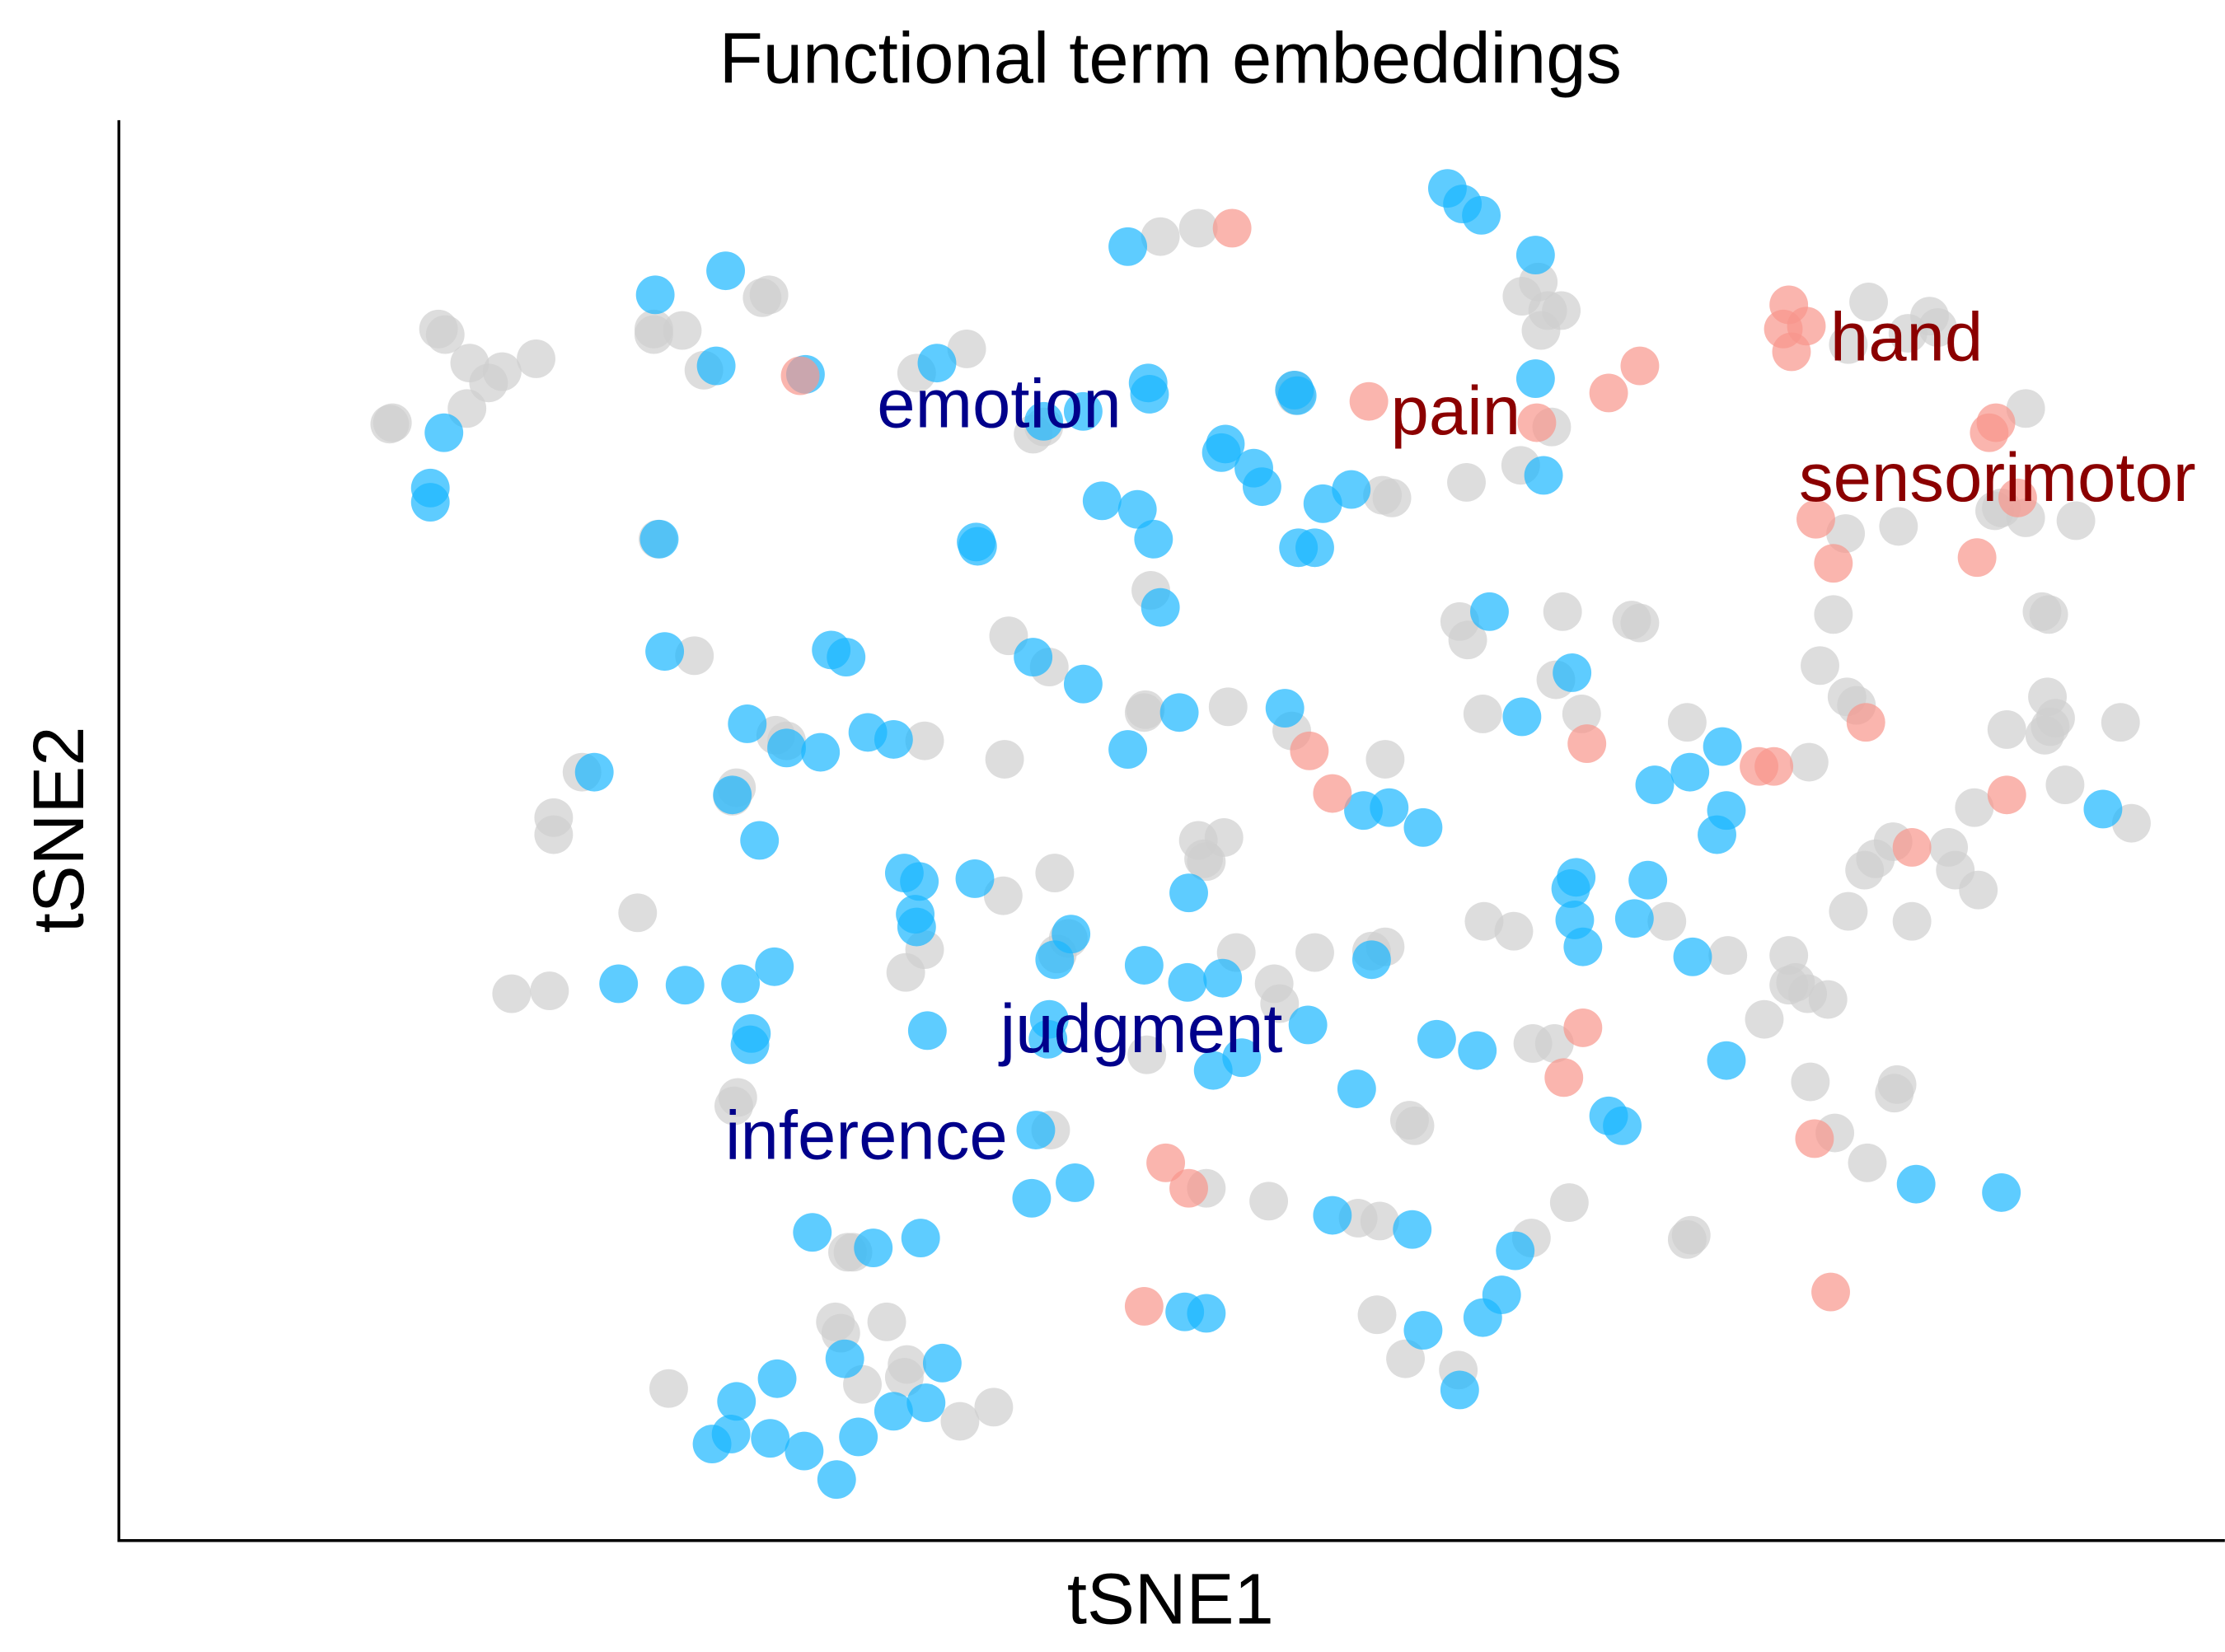 The image size is (2225, 1652). I want to click on annotation-label-hand: hand, so click(1907, 337).